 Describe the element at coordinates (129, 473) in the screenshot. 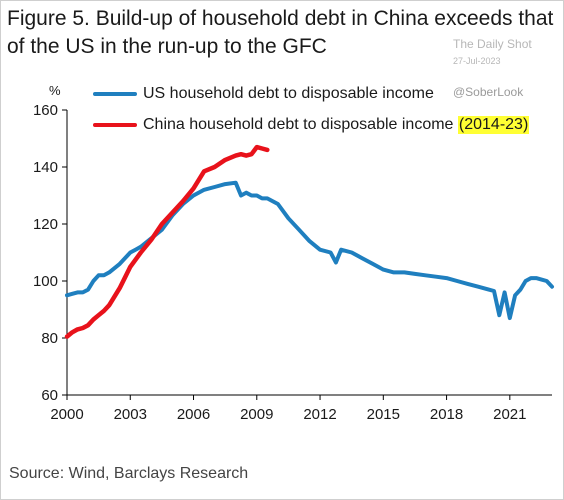

I see `source-note: Source: Wind, Barclays Research` at that location.